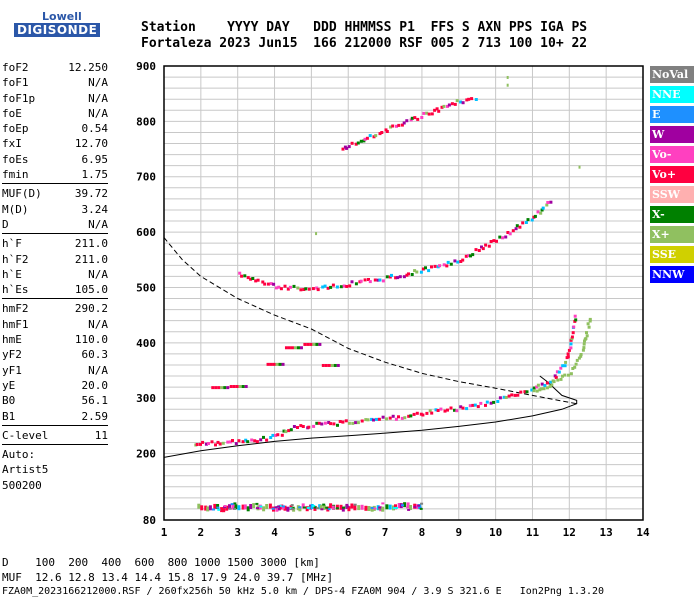 Image resolution: width=700 pixels, height=600 pixels. I want to click on x-tick-label: 14, so click(643, 532).